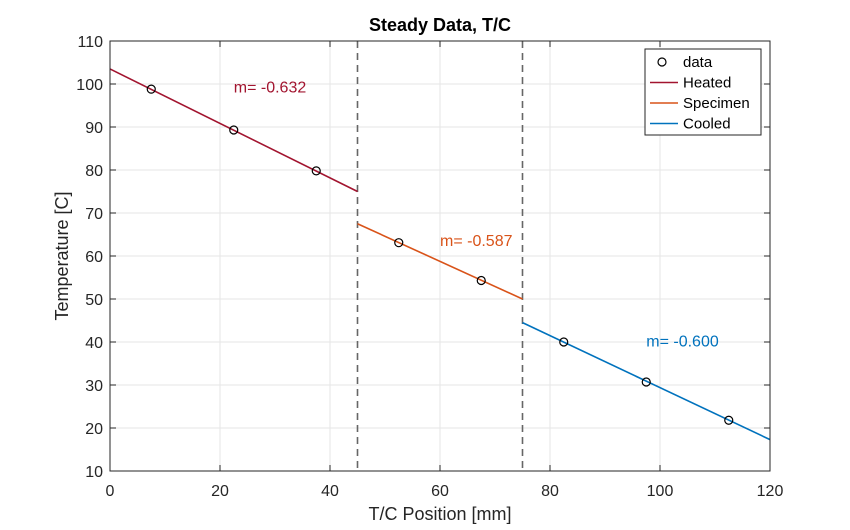 The height and width of the screenshot is (530, 850). I want to click on x-tick-label: 80, so click(550, 491).